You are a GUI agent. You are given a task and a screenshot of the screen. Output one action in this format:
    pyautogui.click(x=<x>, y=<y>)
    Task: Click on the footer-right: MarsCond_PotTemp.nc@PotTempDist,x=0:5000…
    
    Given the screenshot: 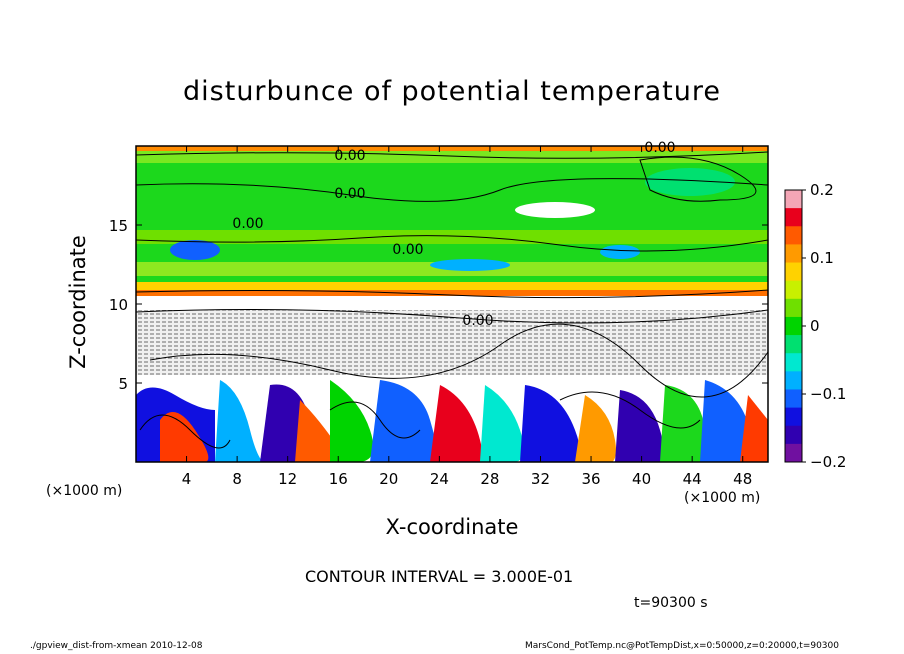 What is the action you would take?
    pyautogui.click(x=682, y=646)
    